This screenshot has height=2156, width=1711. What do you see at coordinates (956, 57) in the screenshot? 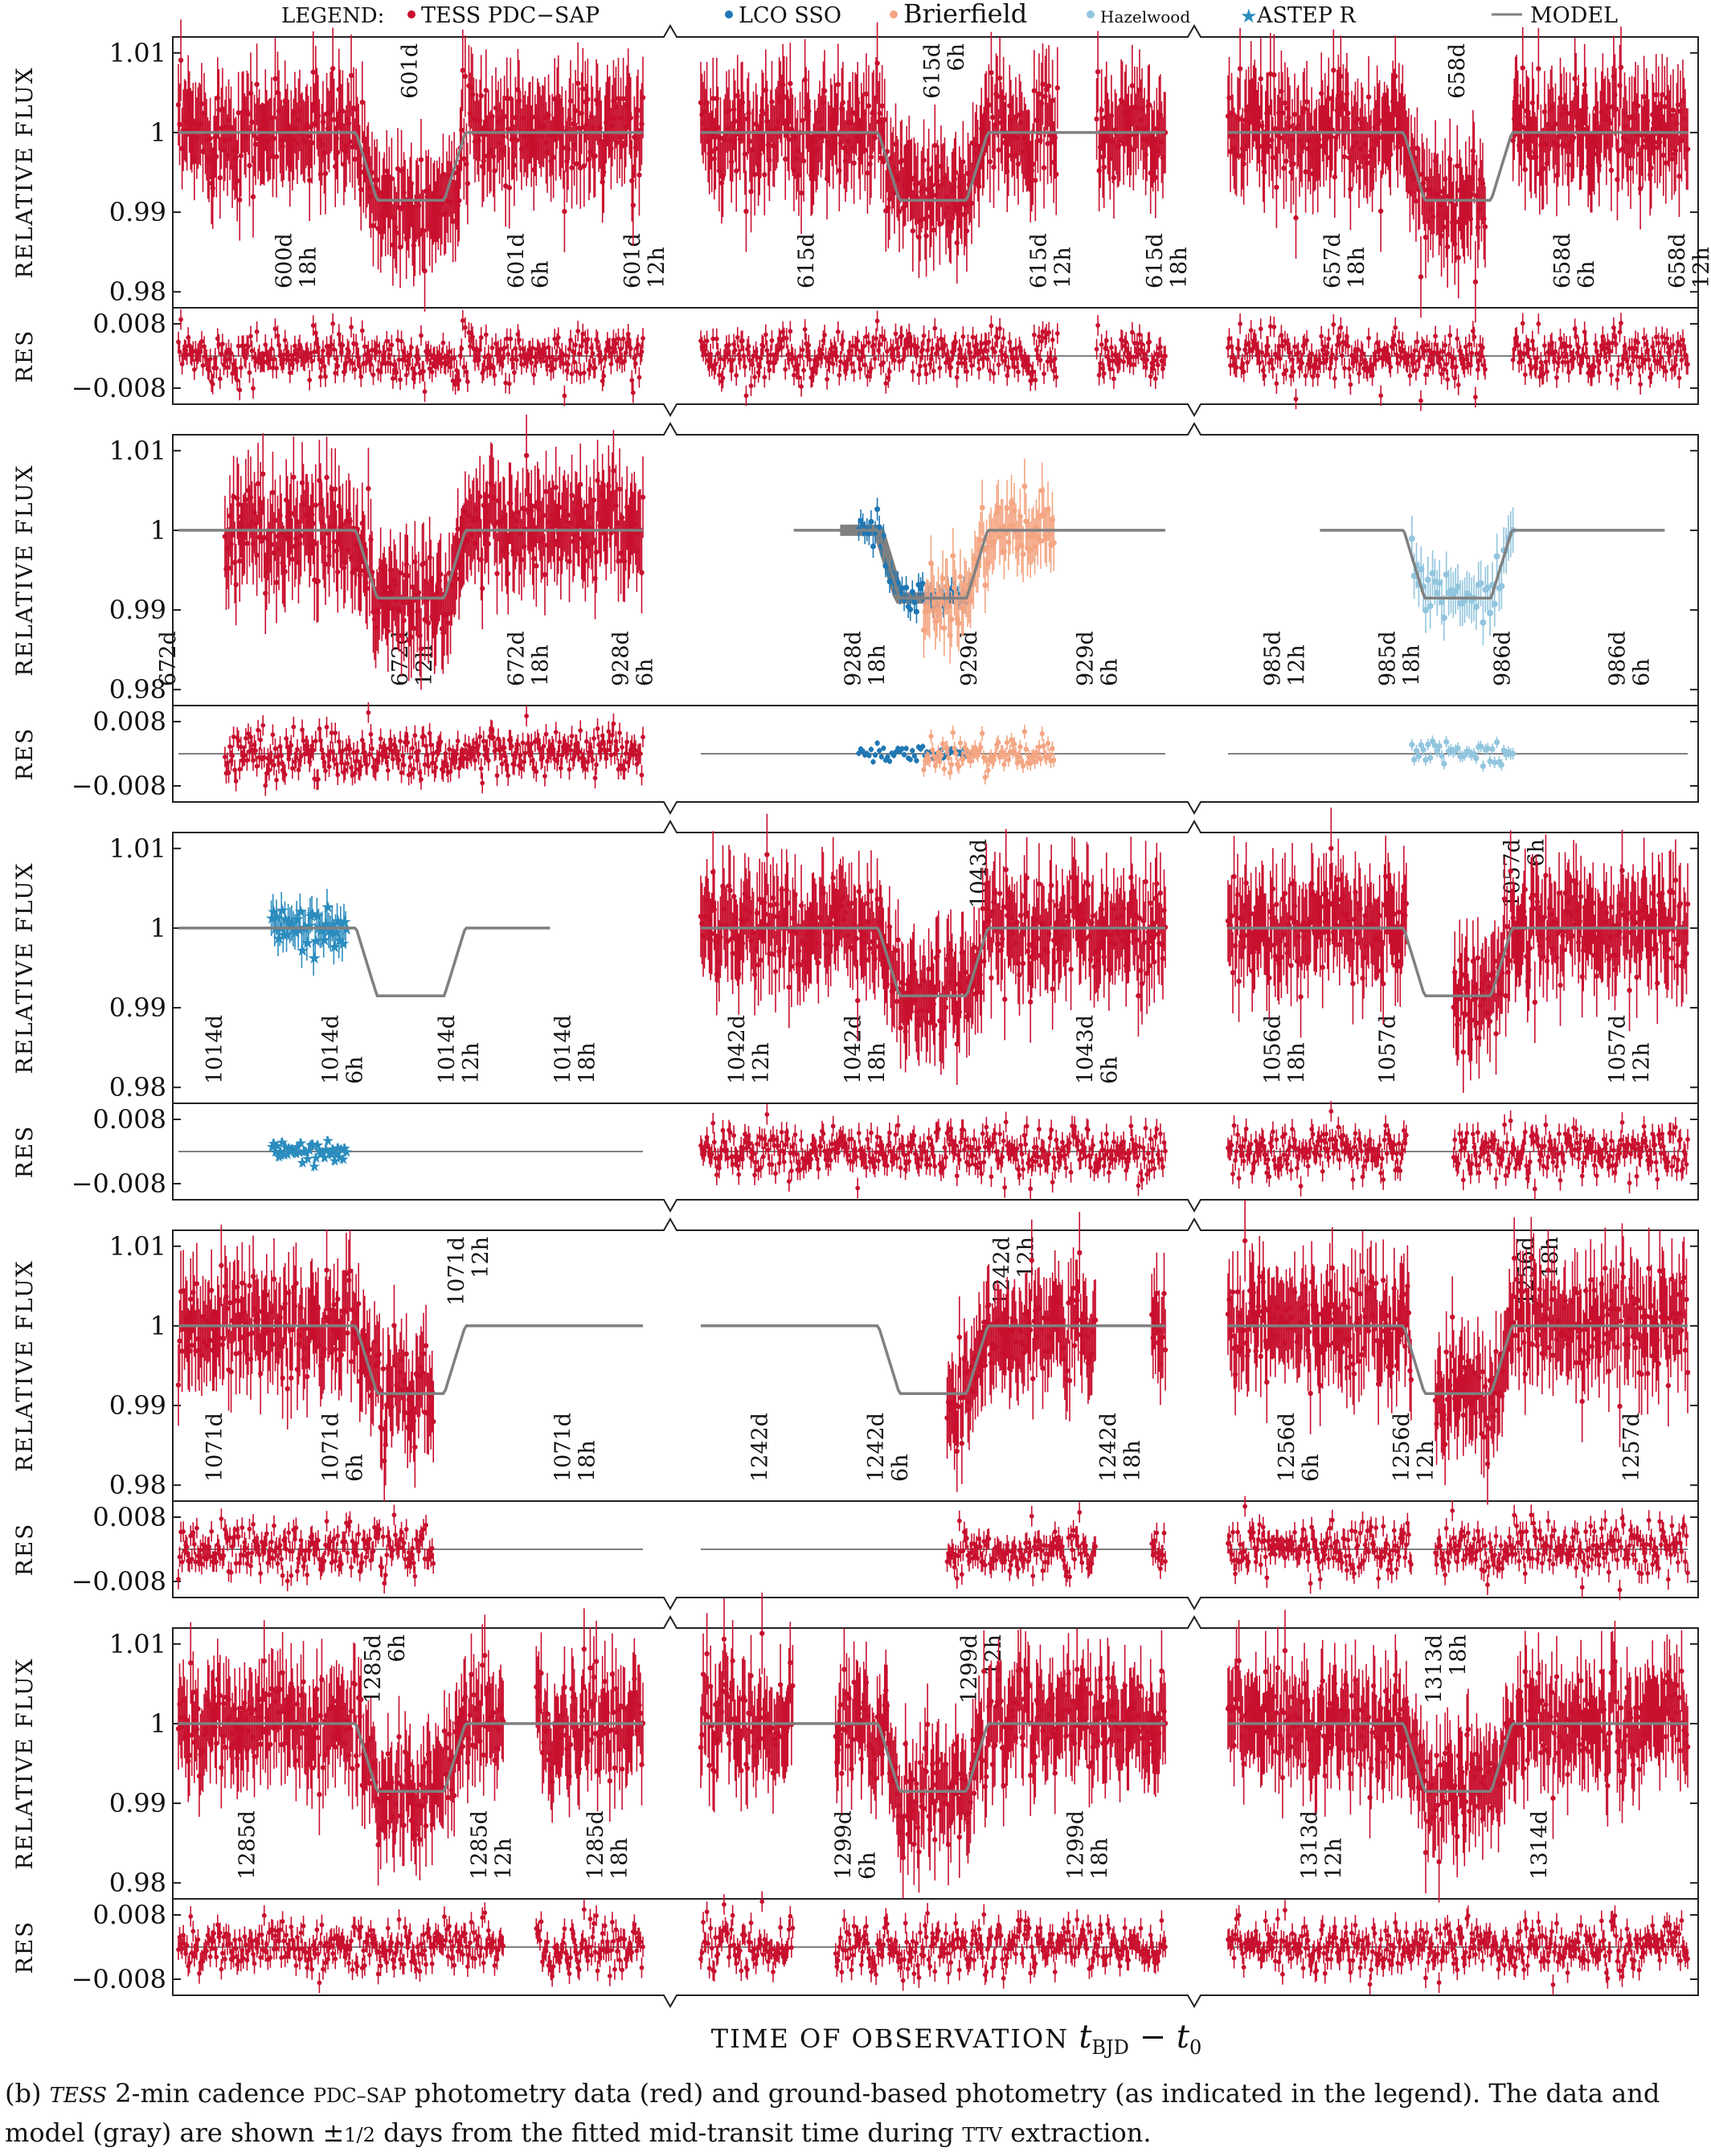
I see `time-tick-label: 6h` at bounding box center [956, 57].